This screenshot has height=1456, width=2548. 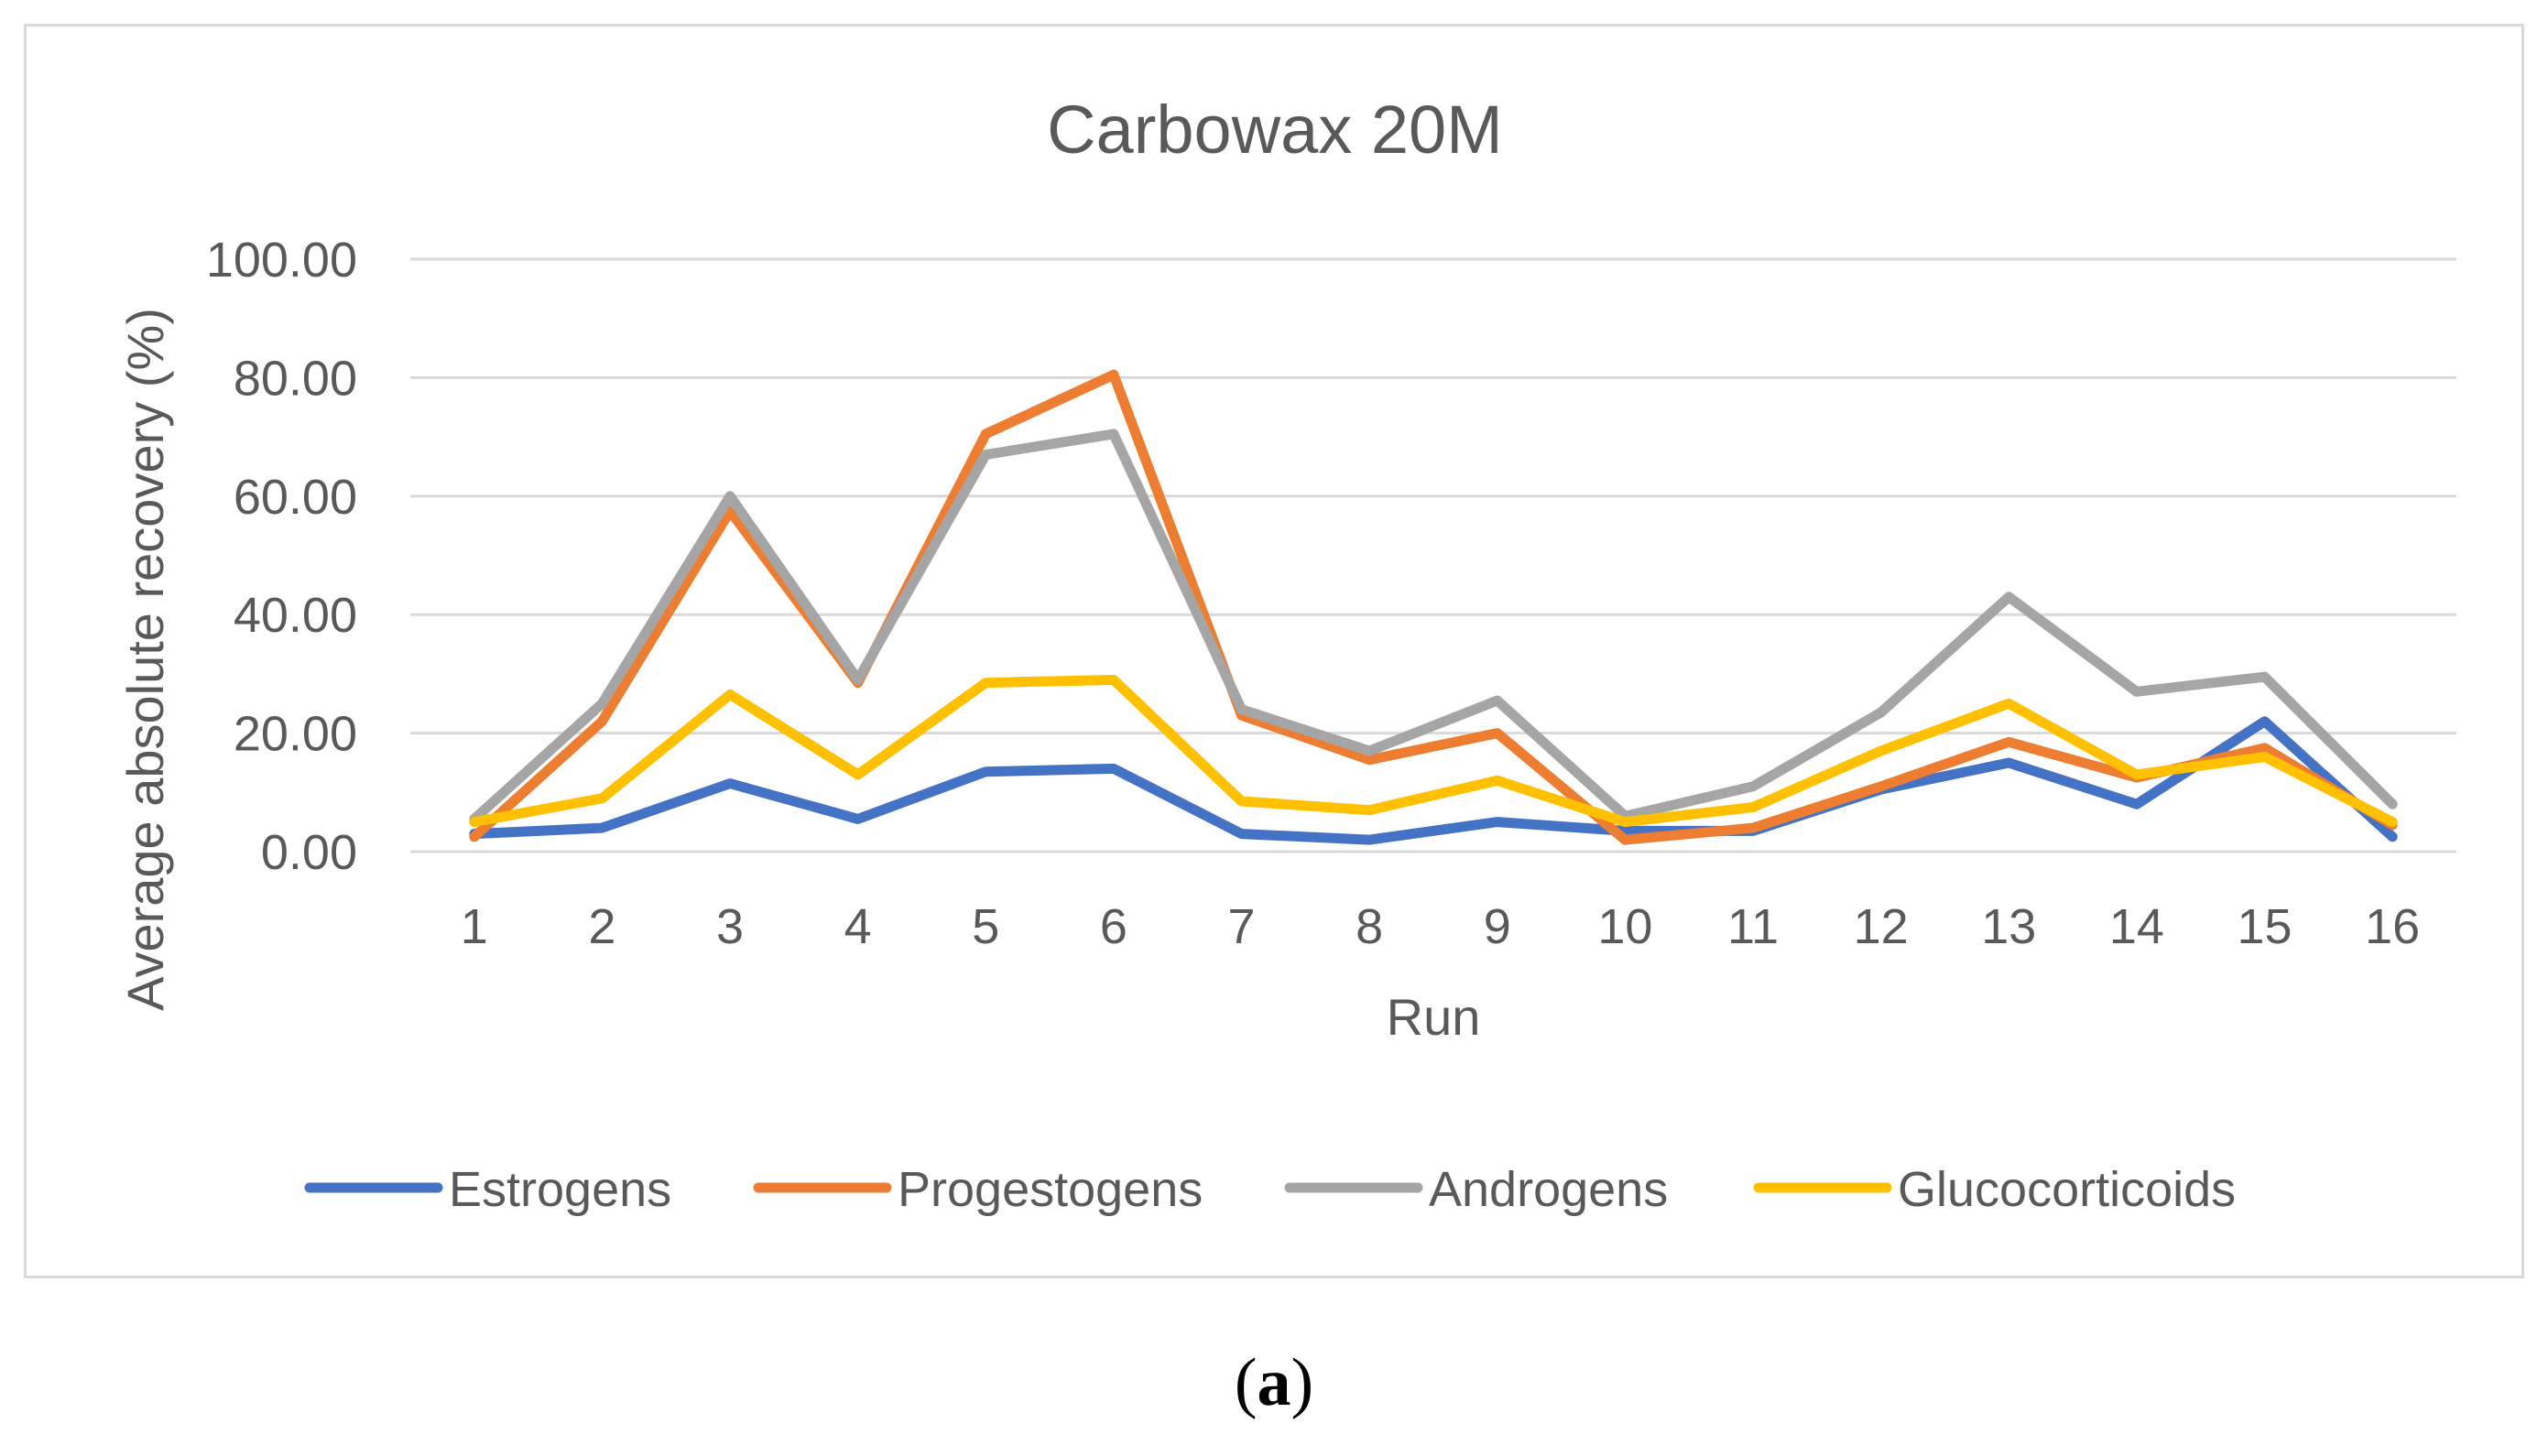 I want to click on x-tick-label: 2, so click(x=601, y=926).